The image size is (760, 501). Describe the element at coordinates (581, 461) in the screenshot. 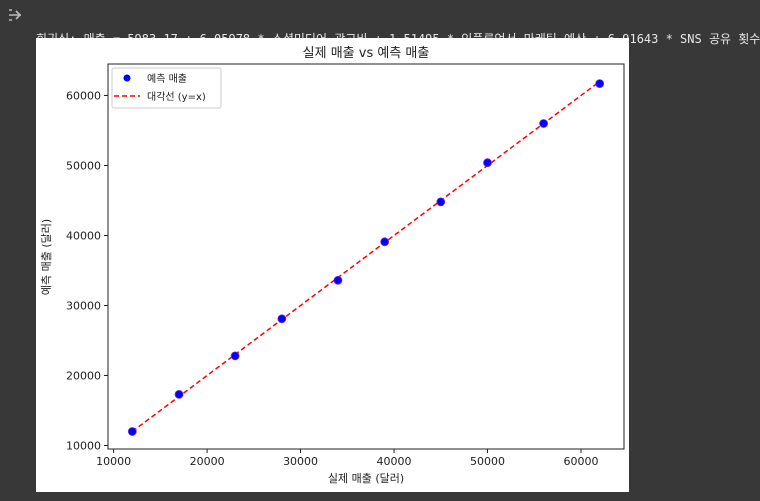

I see `x-tick-label: 60000` at that location.